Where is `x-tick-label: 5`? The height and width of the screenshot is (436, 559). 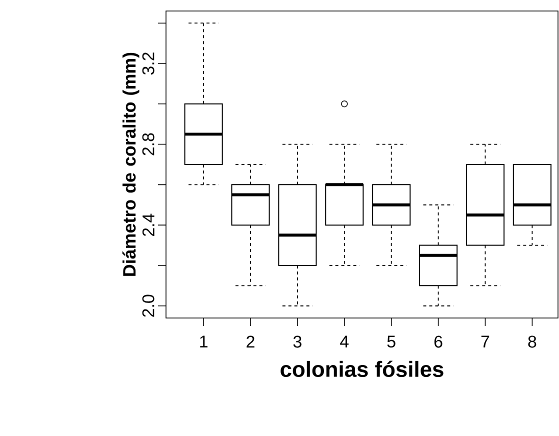
x-tick-label: 5 is located at coordinates (391, 342).